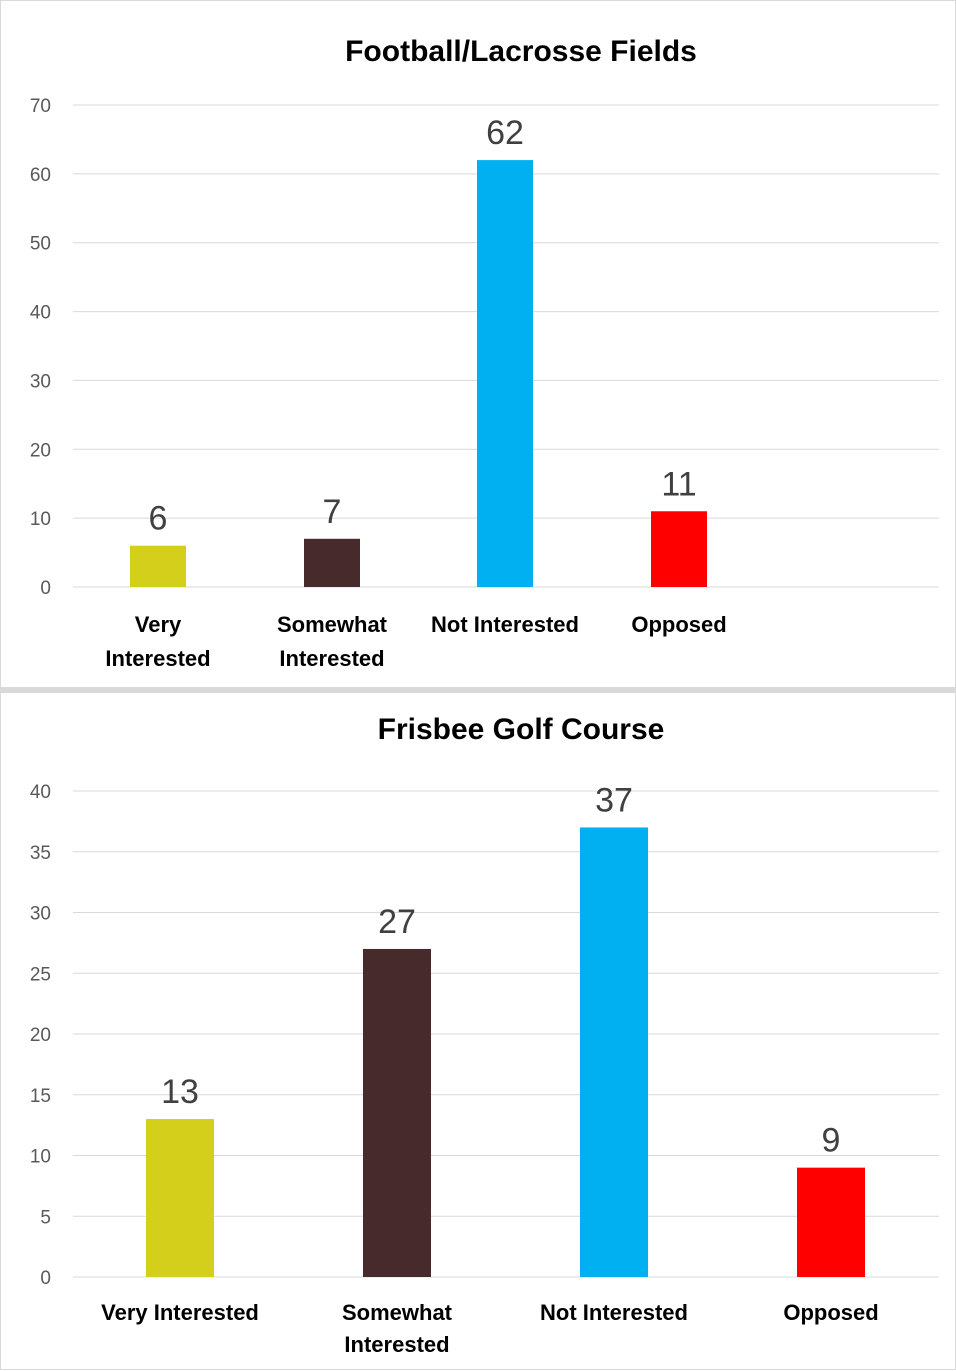 The image size is (956, 1371). What do you see at coordinates (678, 484) in the screenshot?
I see `data-label: 11` at bounding box center [678, 484].